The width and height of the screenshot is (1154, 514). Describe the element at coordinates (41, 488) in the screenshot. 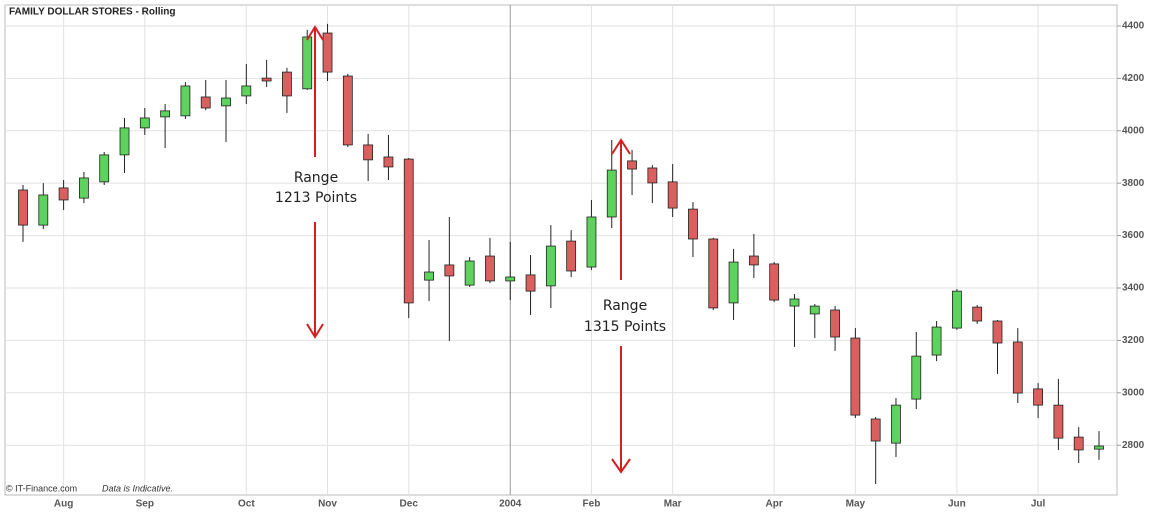

I see `source: © IT-Finance.com` at that location.